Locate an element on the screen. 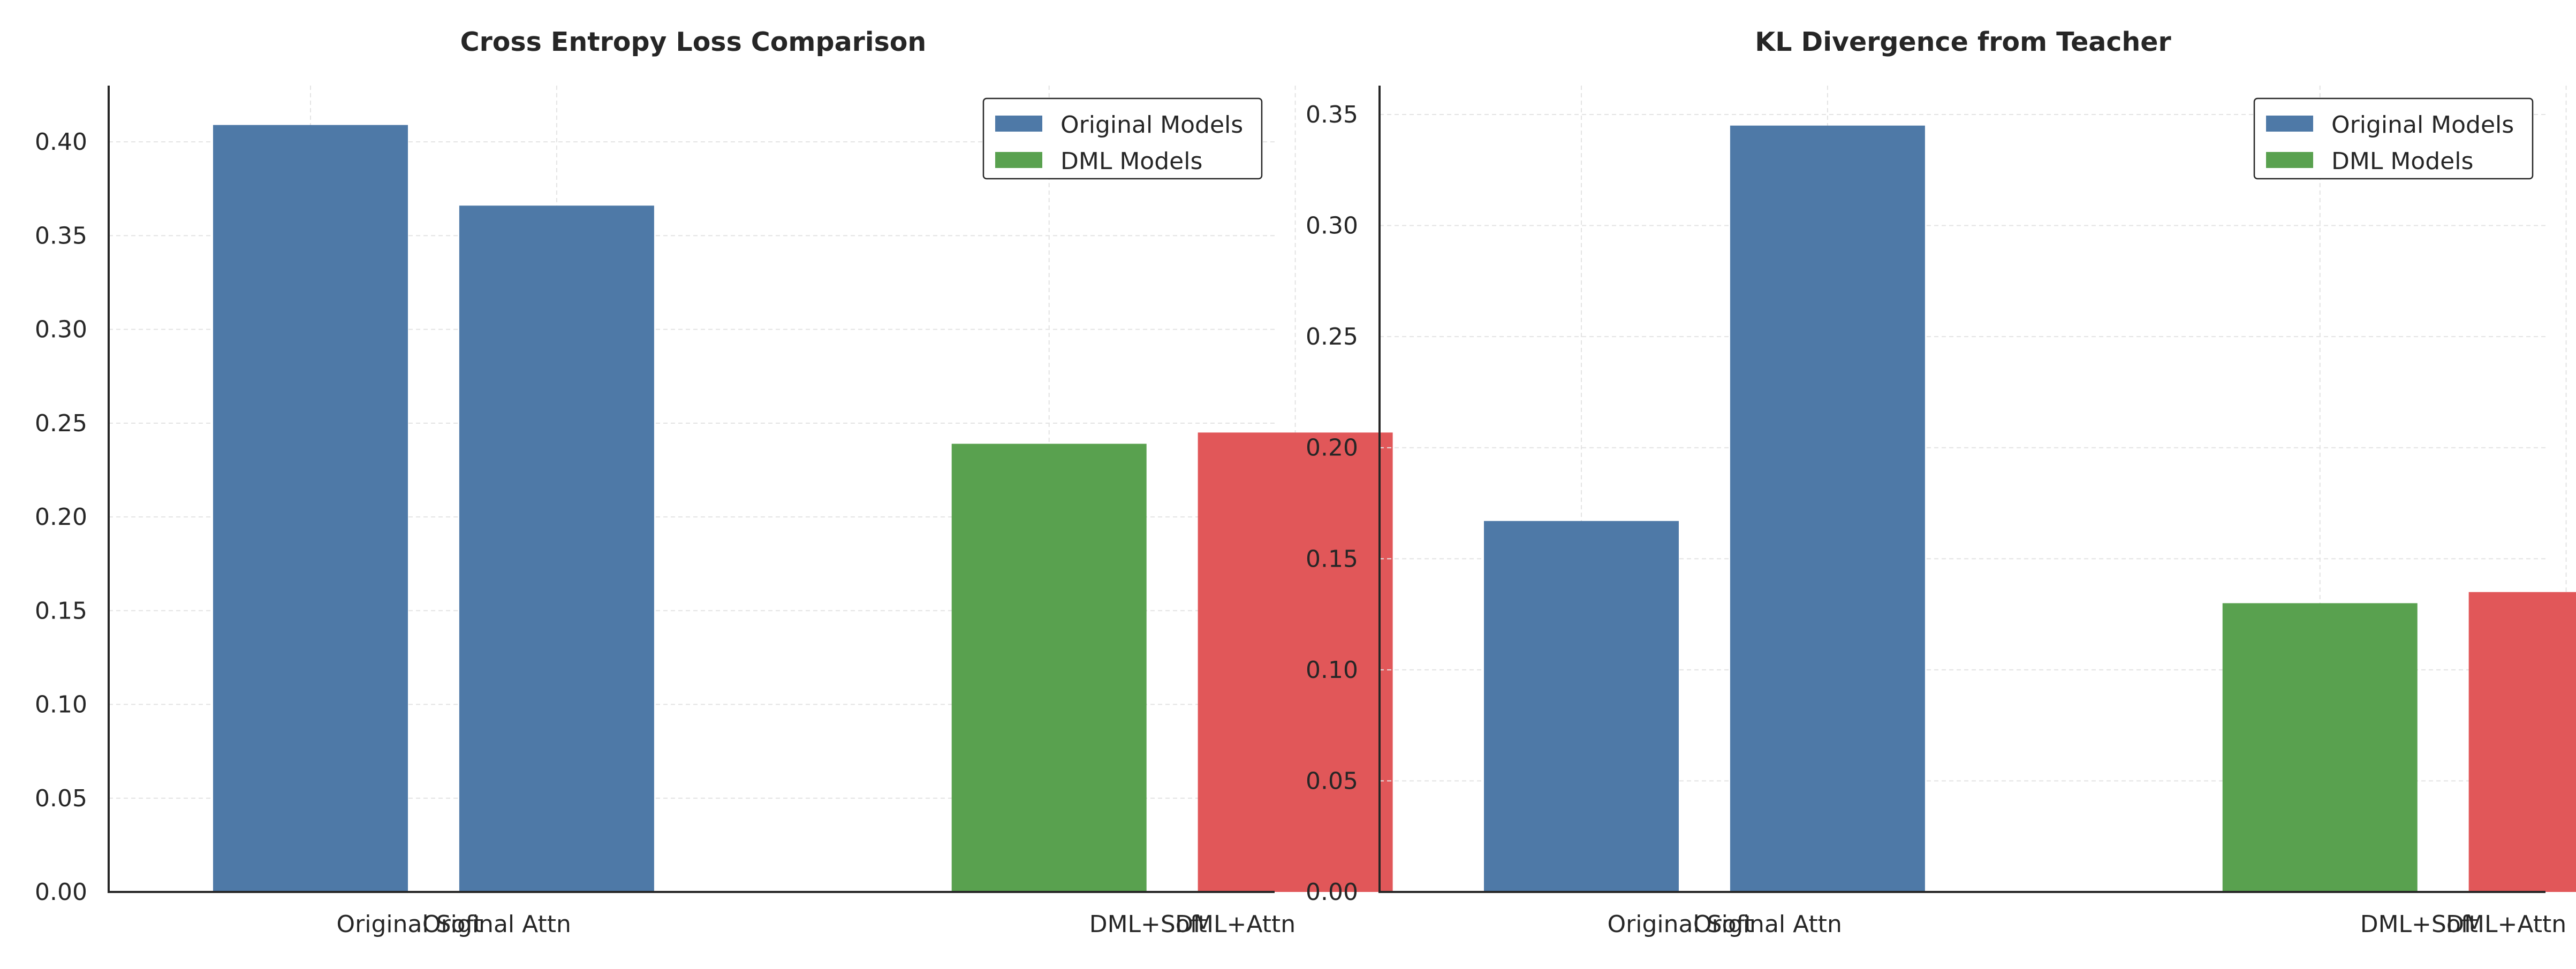 This screenshot has width=2576, height=969. y-ticks: 0.00 0.05 0.10 0.15 0.20 0.25 0.30 0.35 is located at coordinates (1332, 503).